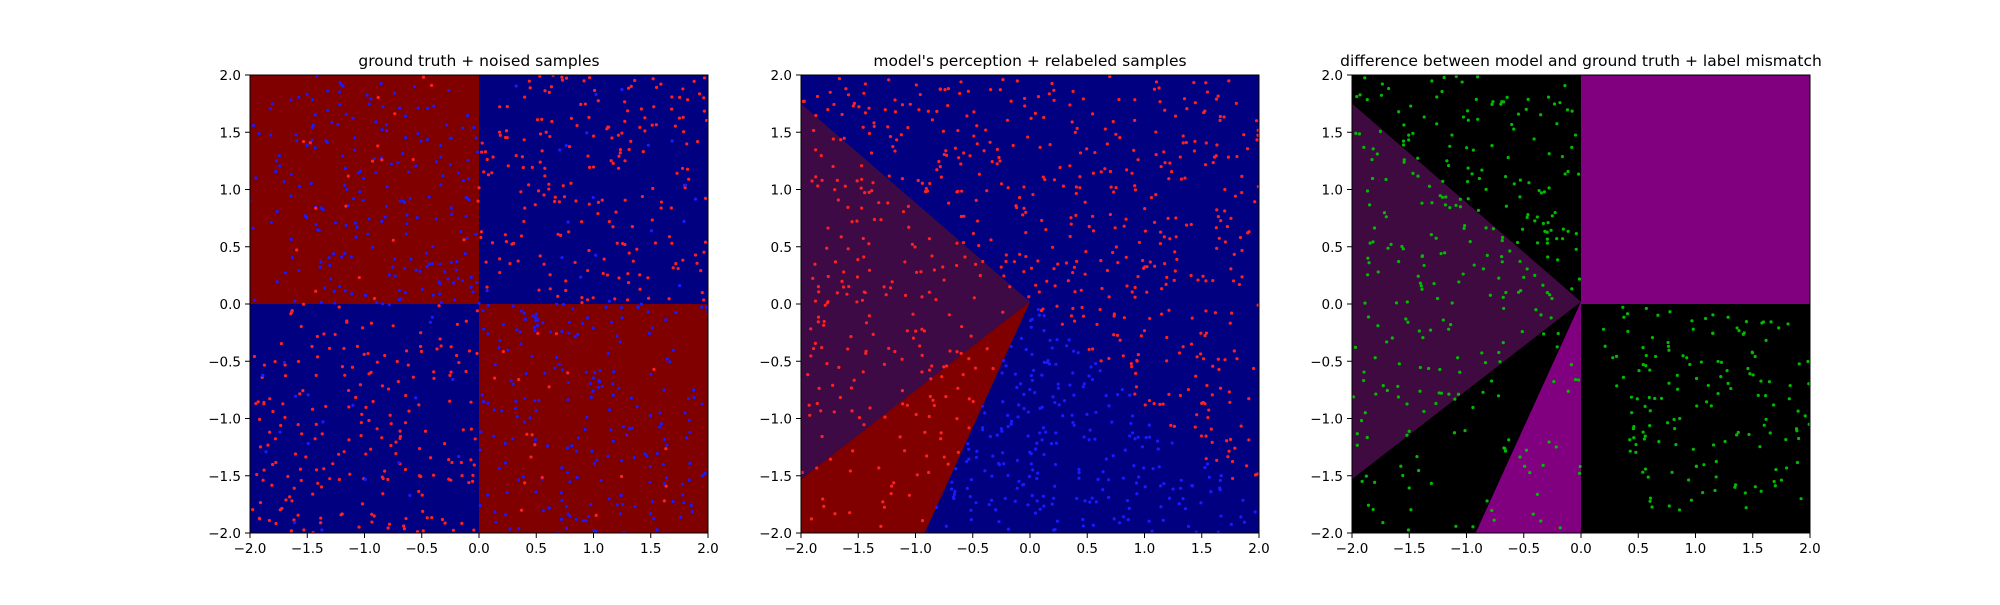 Image resolution: width=2000 pixels, height=605 pixels. Describe the element at coordinates (1332, 191) in the screenshot. I see `y-tick-label: 1.0` at that location.